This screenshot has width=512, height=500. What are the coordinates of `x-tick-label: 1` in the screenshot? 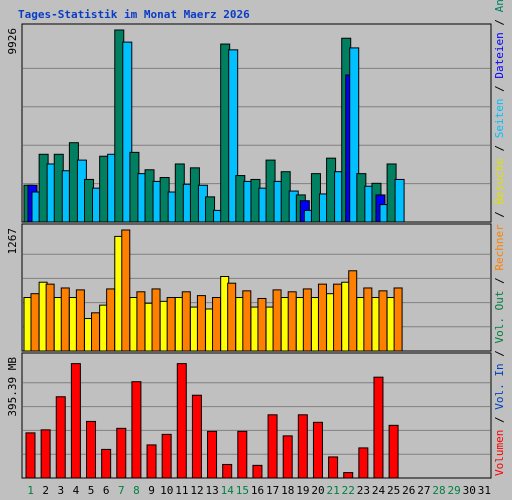 It's located at (30, 490).